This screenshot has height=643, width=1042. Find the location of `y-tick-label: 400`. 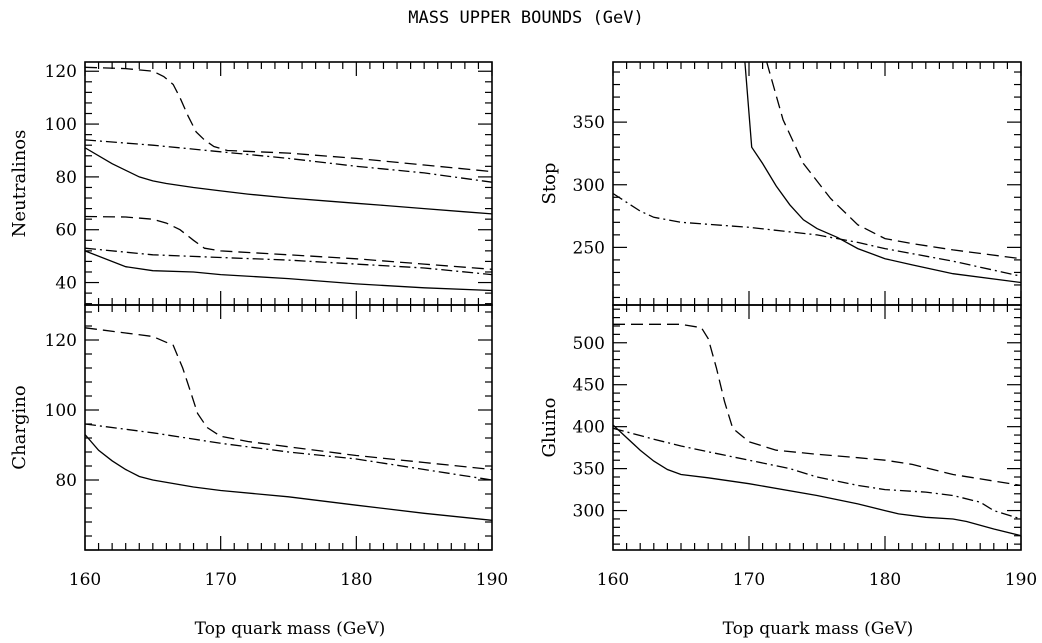

y-tick-label: 400 is located at coordinates (589, 428).